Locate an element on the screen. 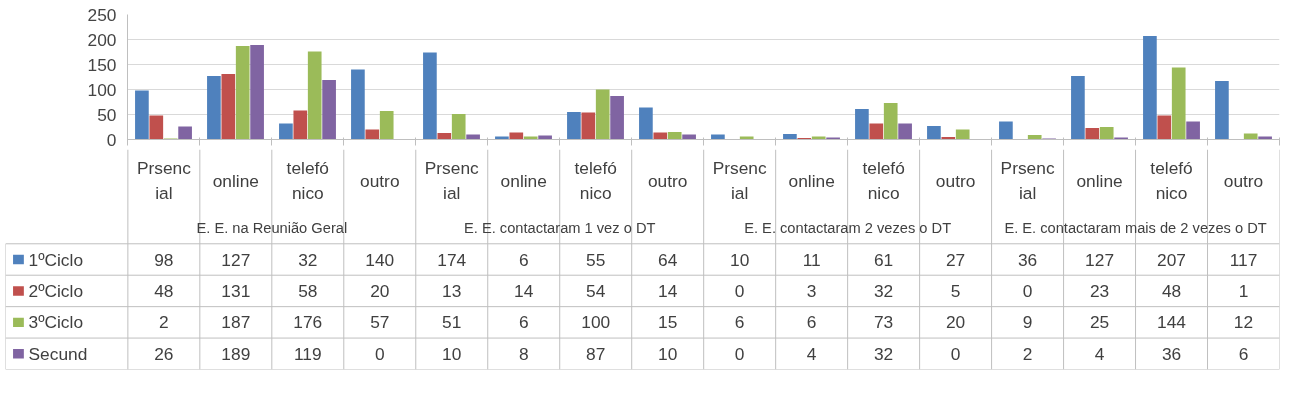 Image resolution: width=1304 pixels, height=418 pixels. data-label: 8 is located at coordinates (523, 353).